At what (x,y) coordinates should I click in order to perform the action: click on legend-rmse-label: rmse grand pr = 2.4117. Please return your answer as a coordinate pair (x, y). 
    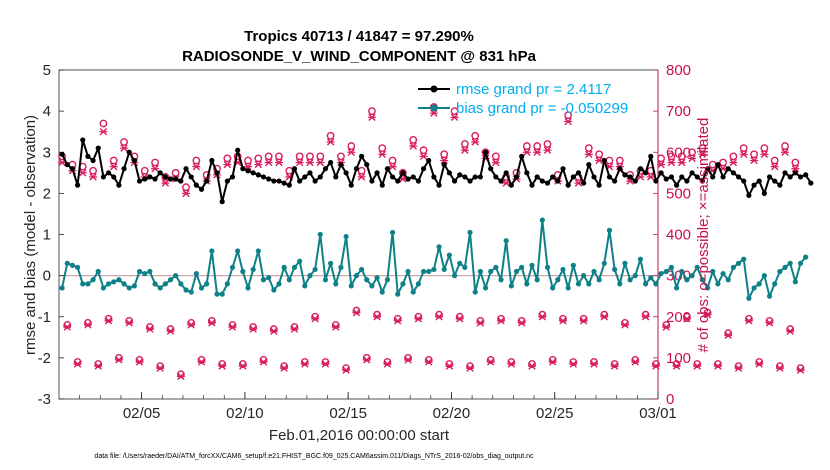
    Looking at the image, I should click on (533, 89).